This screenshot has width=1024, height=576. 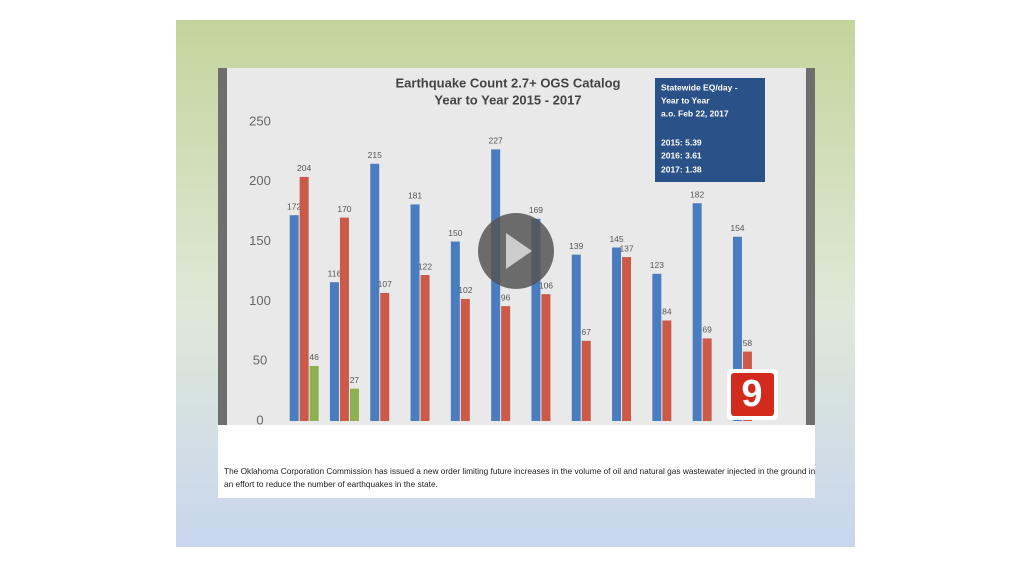 I want to click on value-label: 145, so click(x=616, y=239).